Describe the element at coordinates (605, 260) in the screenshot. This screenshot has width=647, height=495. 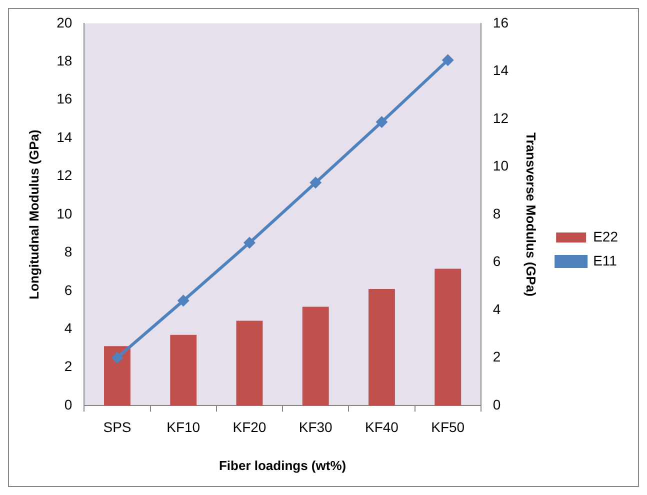
I see `legend-label: E11` at that location.